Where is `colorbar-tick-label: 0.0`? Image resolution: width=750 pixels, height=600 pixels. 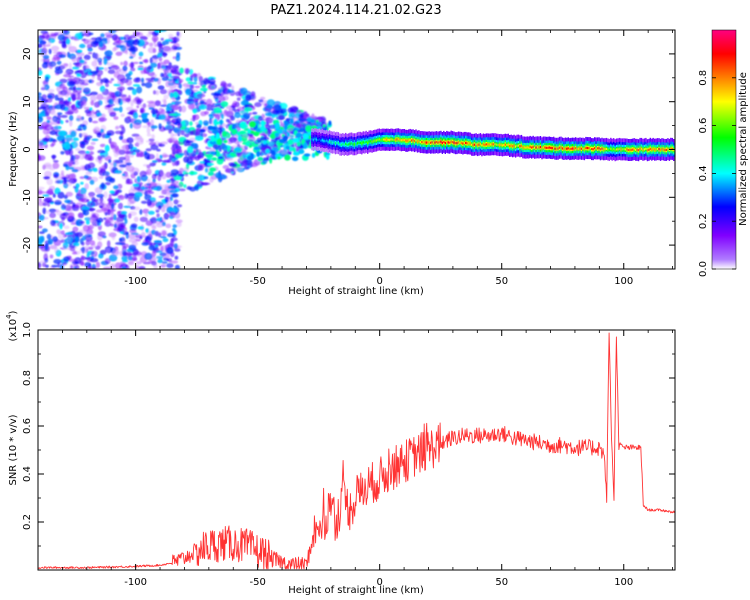
colorbar-tick-label: 0.0 is located at coordinates (703, 269).